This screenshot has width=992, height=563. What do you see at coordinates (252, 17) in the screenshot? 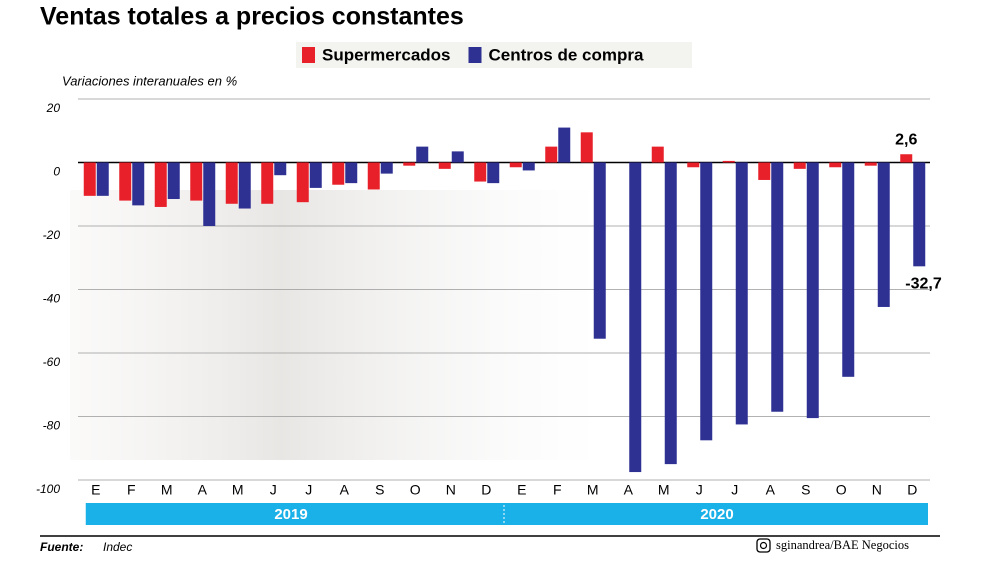
I see `chart-title: Ventas totales a precios constantes` at bounding box center [252, 17].